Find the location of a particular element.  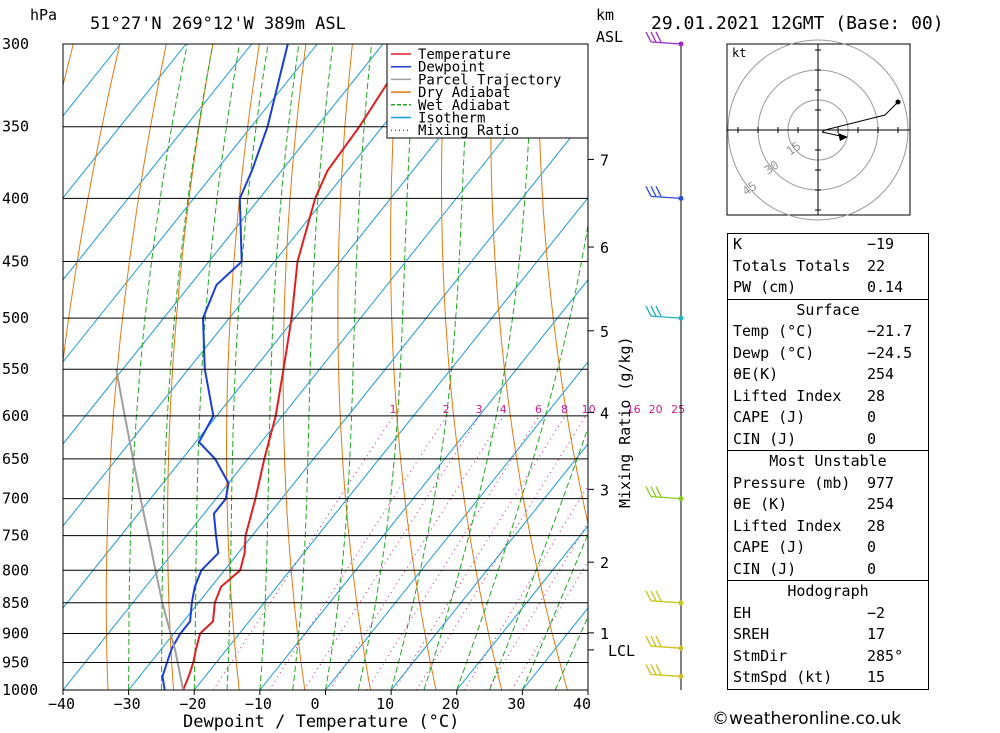

pressure-tick-label: 900 is located at coordinates (15, 633).